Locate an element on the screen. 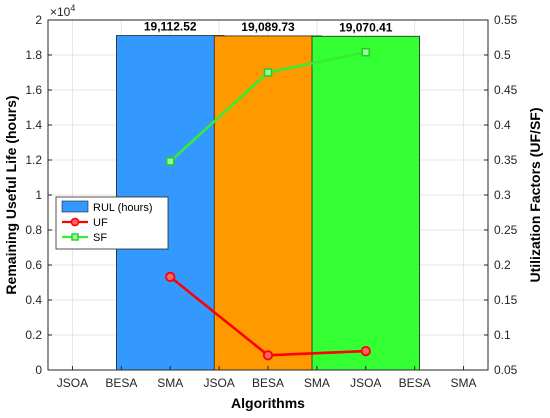 Image resolution: width=550 pixels, height=418 pixels. legend-marker-sf is located at coordinates (75, 237).